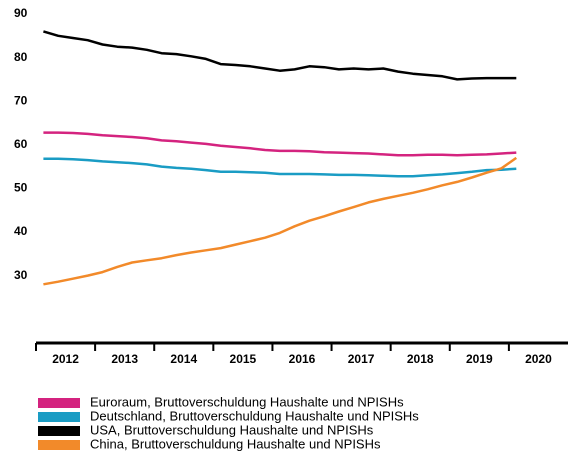 The image size is (574, 466). What do you see at coordinates (21, 100) in the screenshot?
I see `y-tick-label: 70` at bounding box center [21, 100].